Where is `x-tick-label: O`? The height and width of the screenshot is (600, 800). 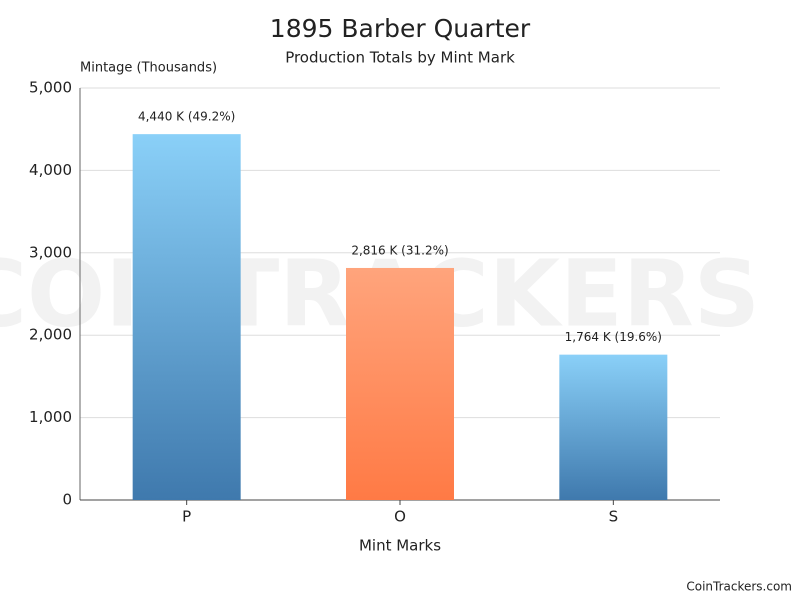
x-tick-label: O is located at coordinates (400, 517).